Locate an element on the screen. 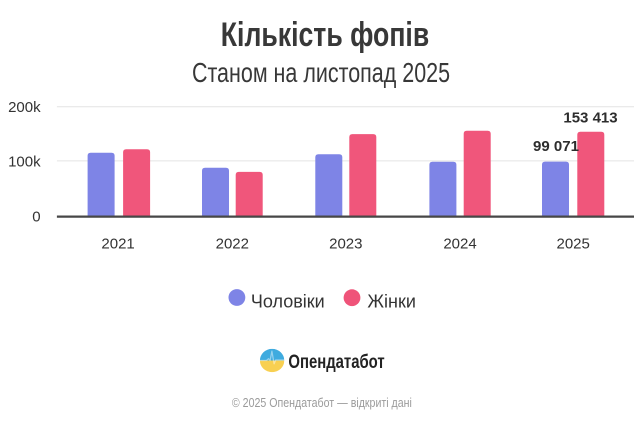  svg-text: 200k is located at coordinates (24, 107).